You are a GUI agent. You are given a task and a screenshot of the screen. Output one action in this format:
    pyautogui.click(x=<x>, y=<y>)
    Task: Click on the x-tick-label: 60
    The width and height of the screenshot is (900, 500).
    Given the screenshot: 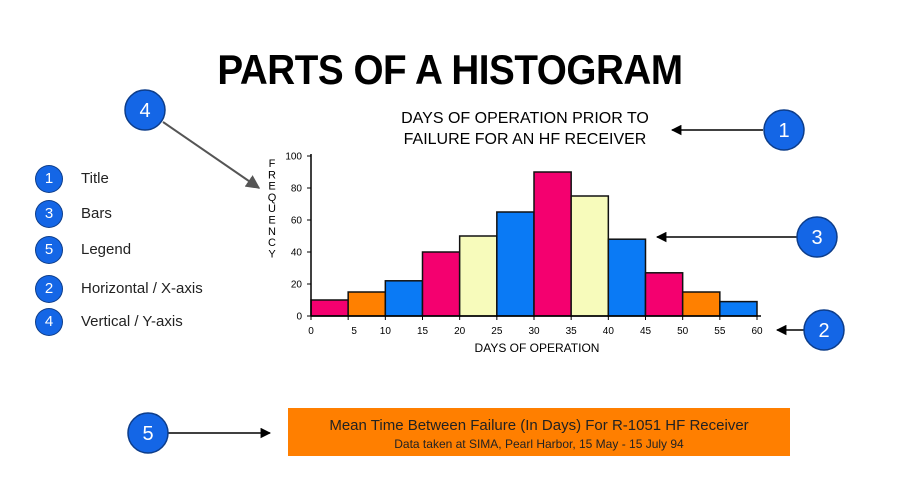 What is the action you would take?
    pyautogui.click(x=757, y=331)
    